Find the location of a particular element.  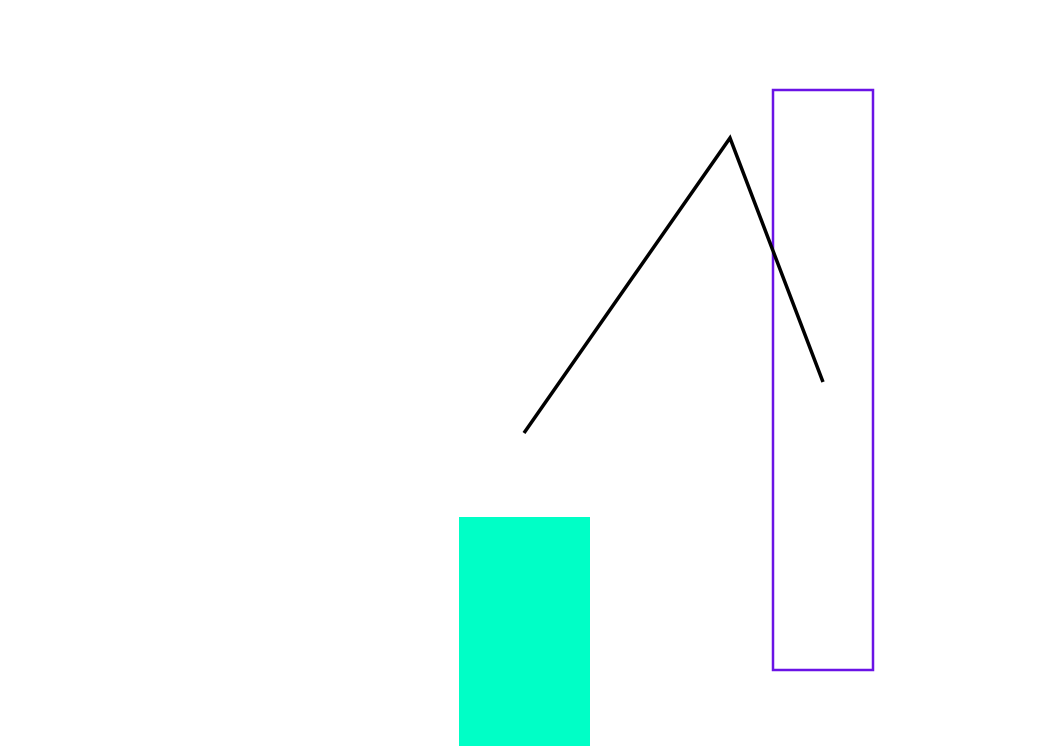

black-polyline is located at coordinates (673, 284).